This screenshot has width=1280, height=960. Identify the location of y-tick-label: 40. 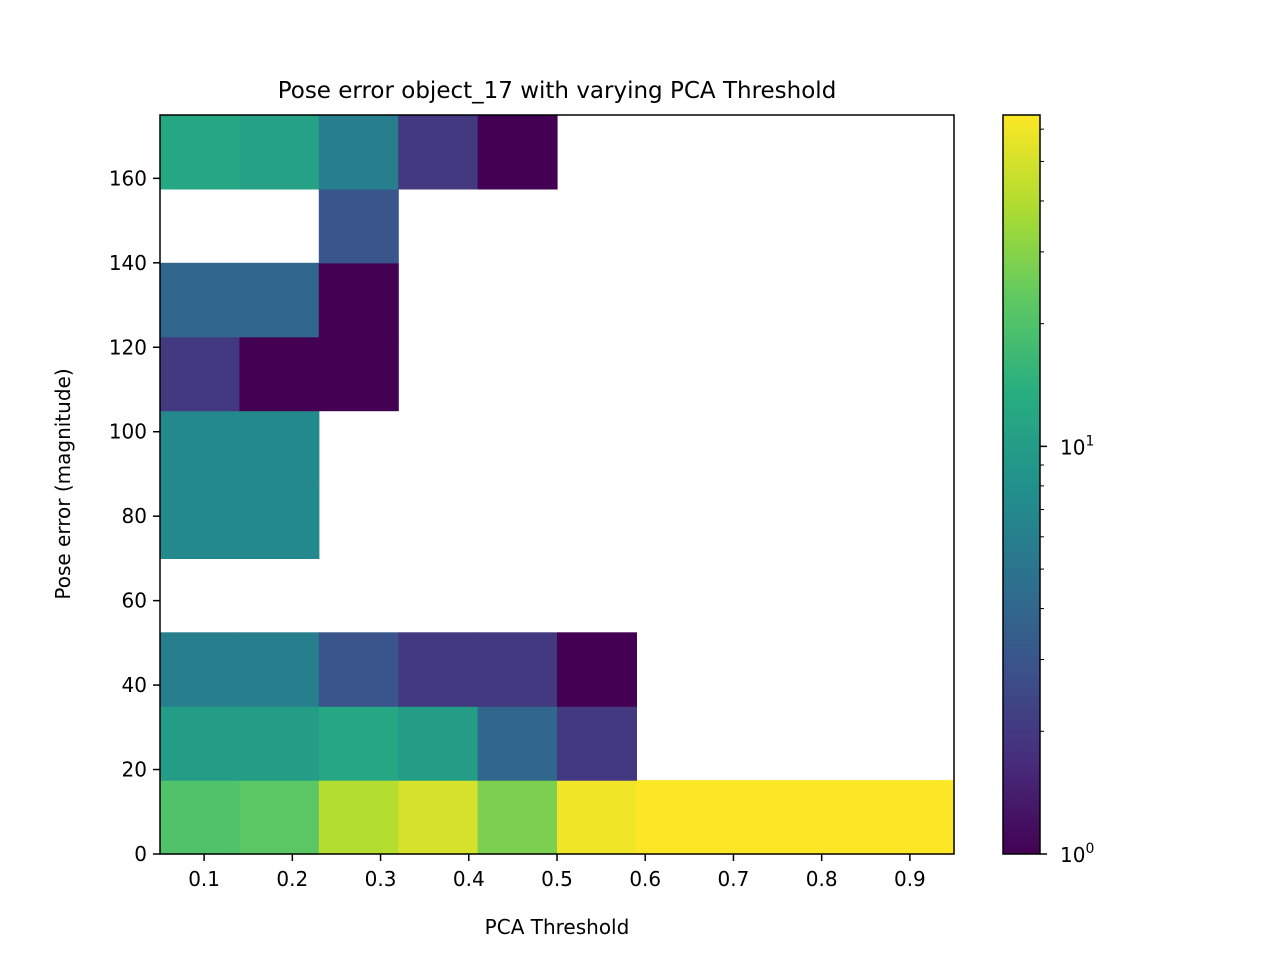
(134, 685).